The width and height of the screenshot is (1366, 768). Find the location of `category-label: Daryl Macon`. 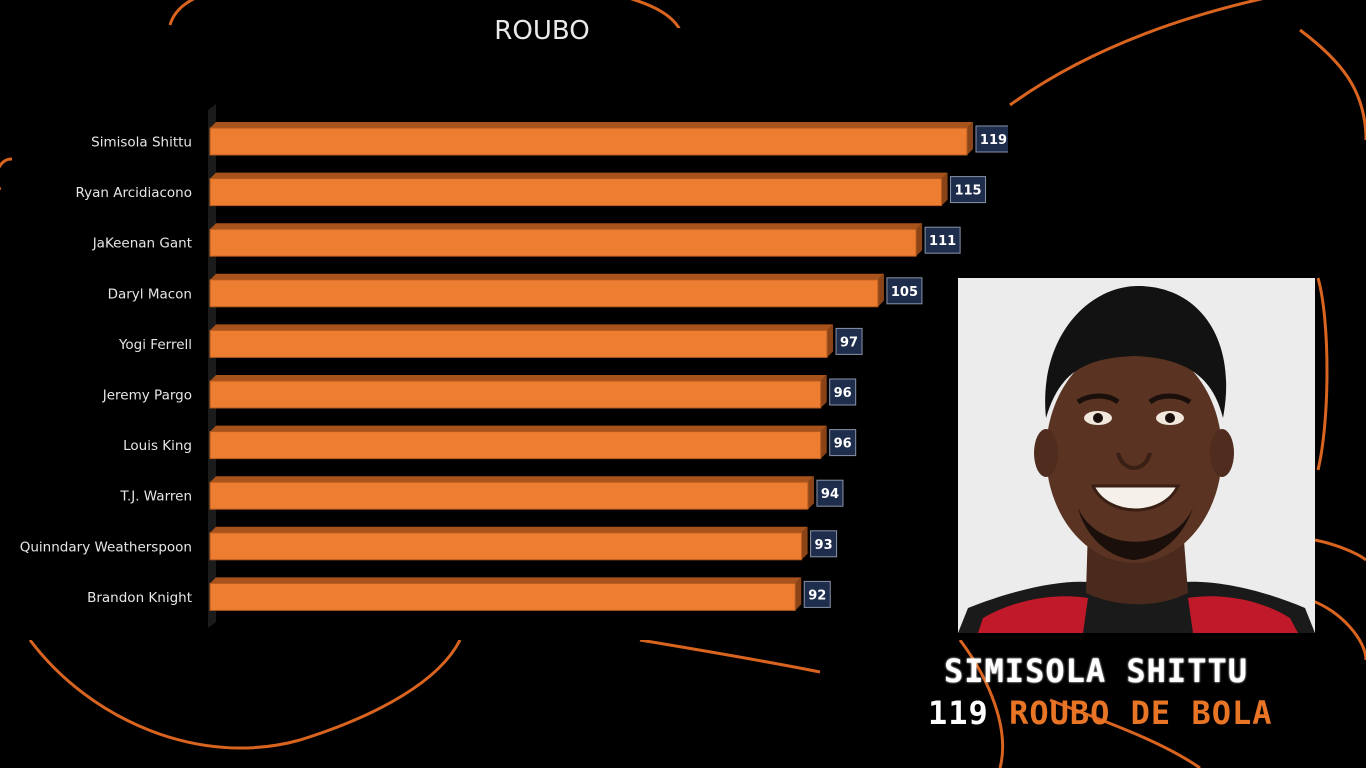

category-label: Daryl Macon is located at coordinates (150, 294).